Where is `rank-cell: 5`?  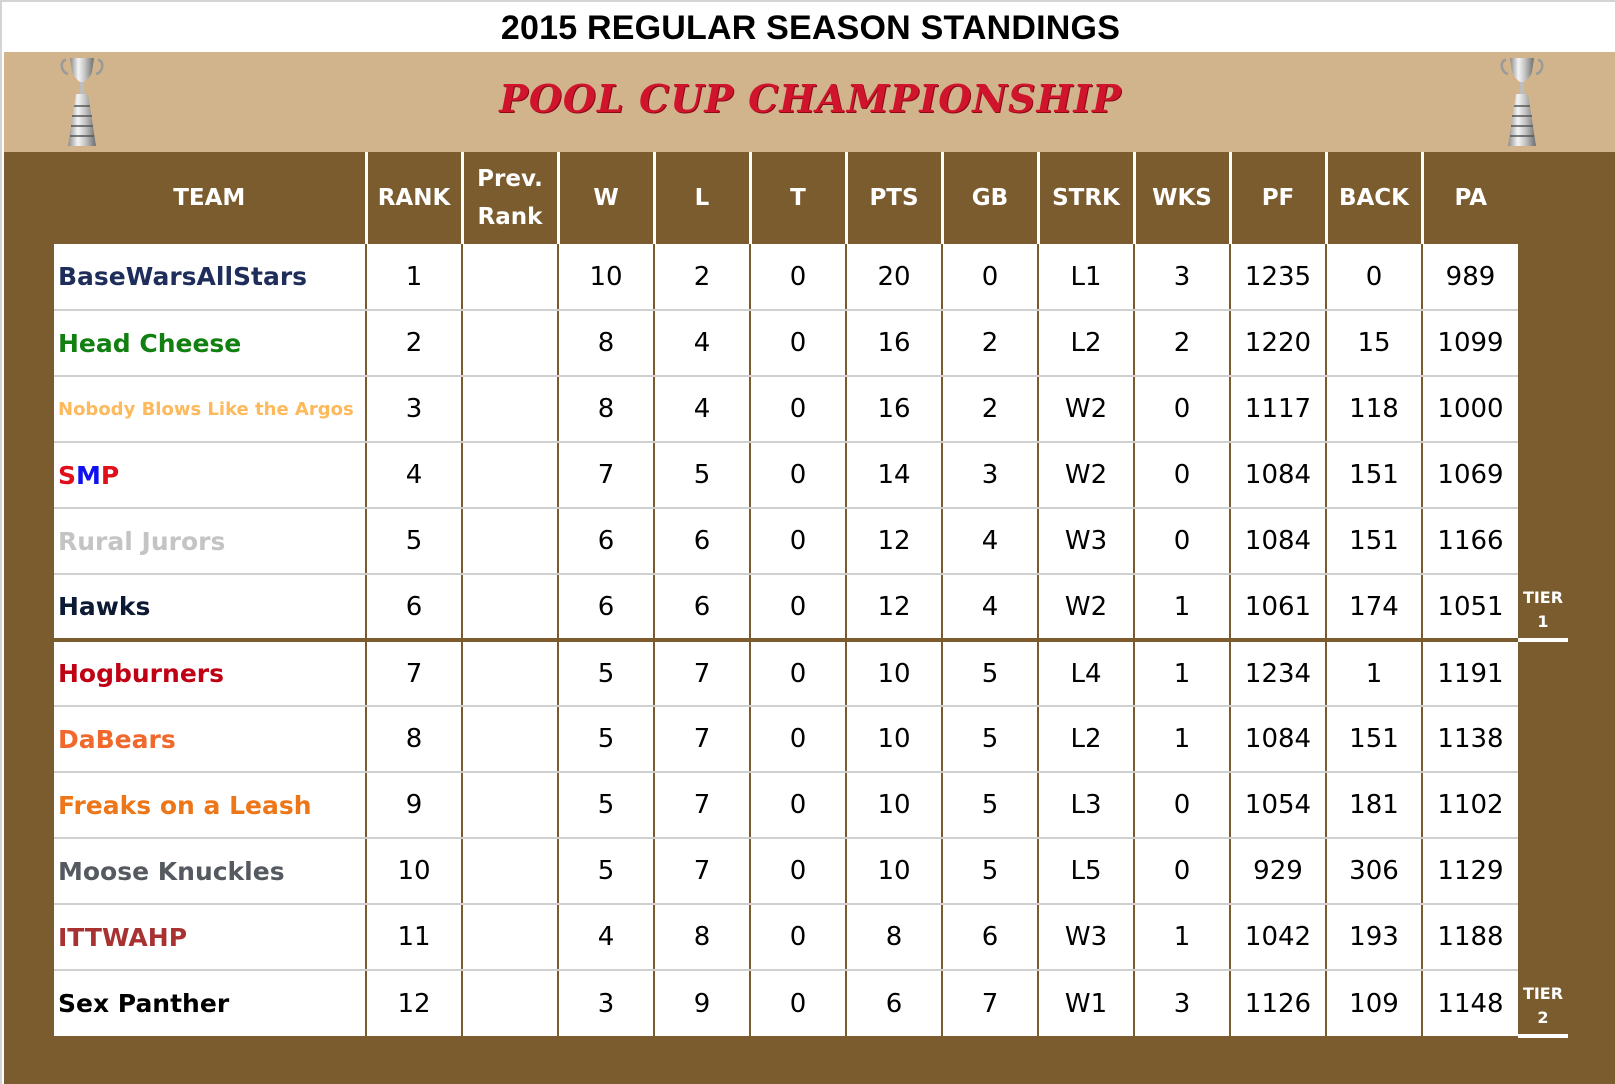
rank-cell: 5 is located at coordinates (413, 541).